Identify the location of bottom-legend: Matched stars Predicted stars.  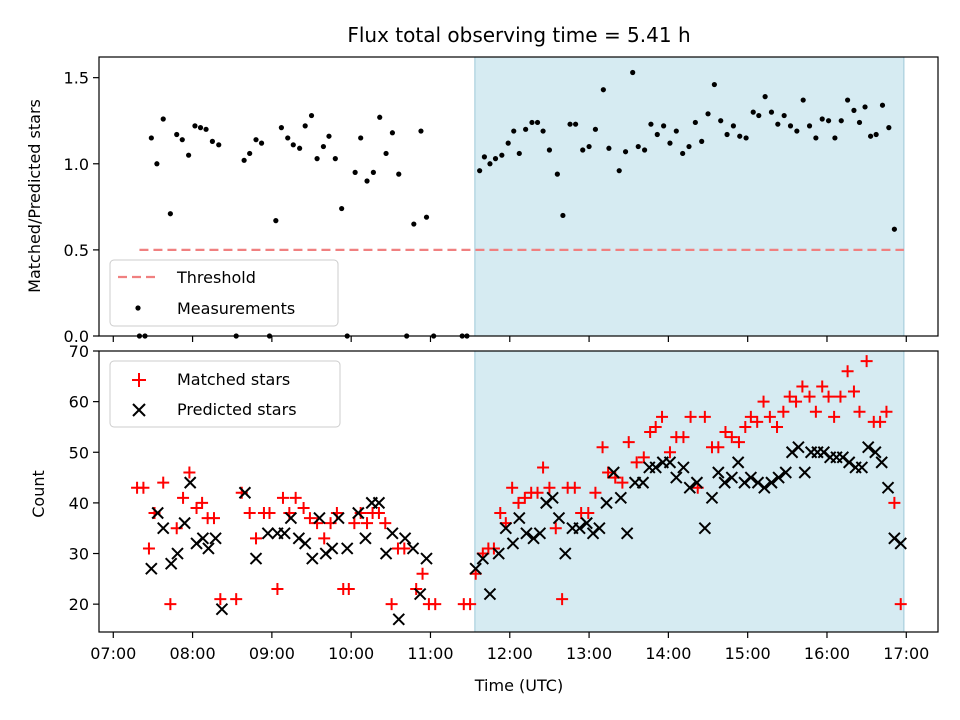
(225, 394).